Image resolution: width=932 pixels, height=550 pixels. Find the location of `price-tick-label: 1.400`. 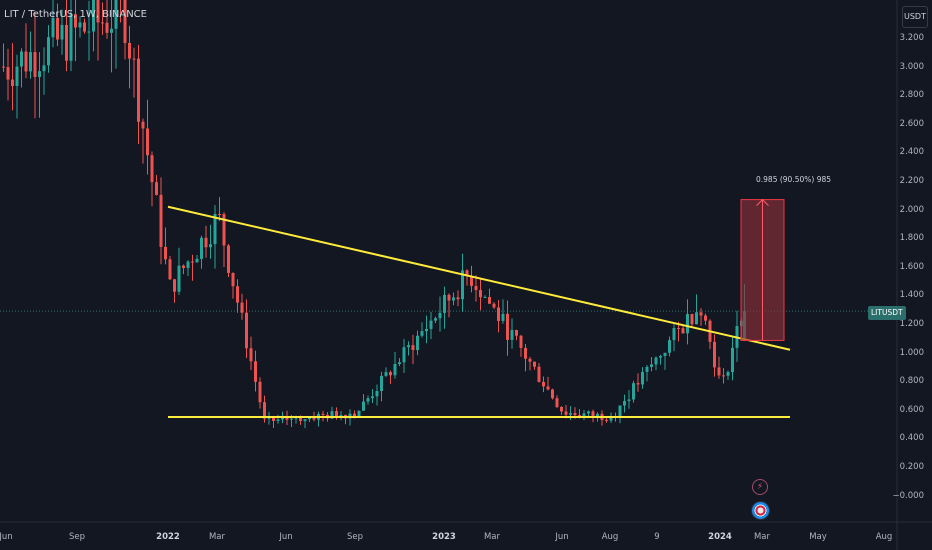

price-tick-label: 1.400 is located at coordinates (911, 295).